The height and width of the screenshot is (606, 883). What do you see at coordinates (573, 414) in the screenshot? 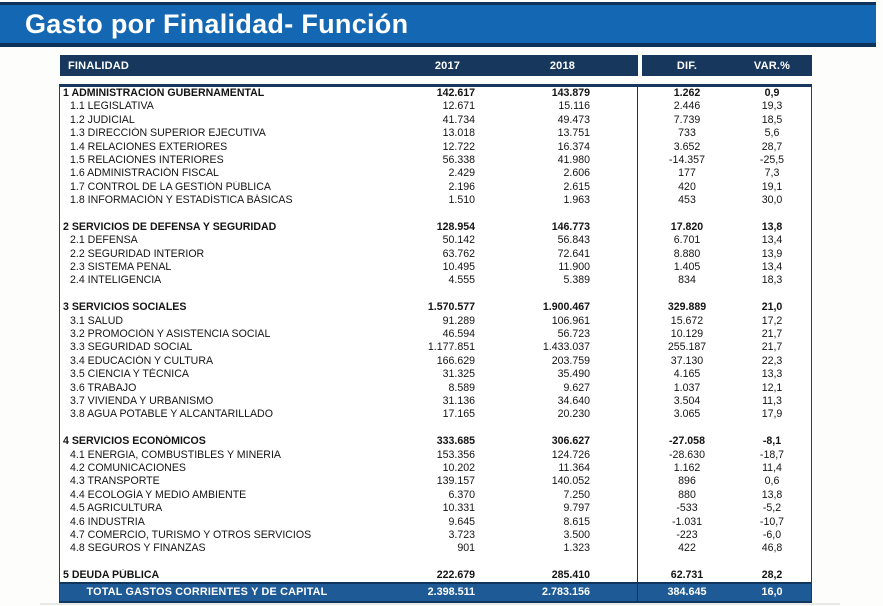
I see `cell-2018: 20.230` at bounding box center [573, 414].